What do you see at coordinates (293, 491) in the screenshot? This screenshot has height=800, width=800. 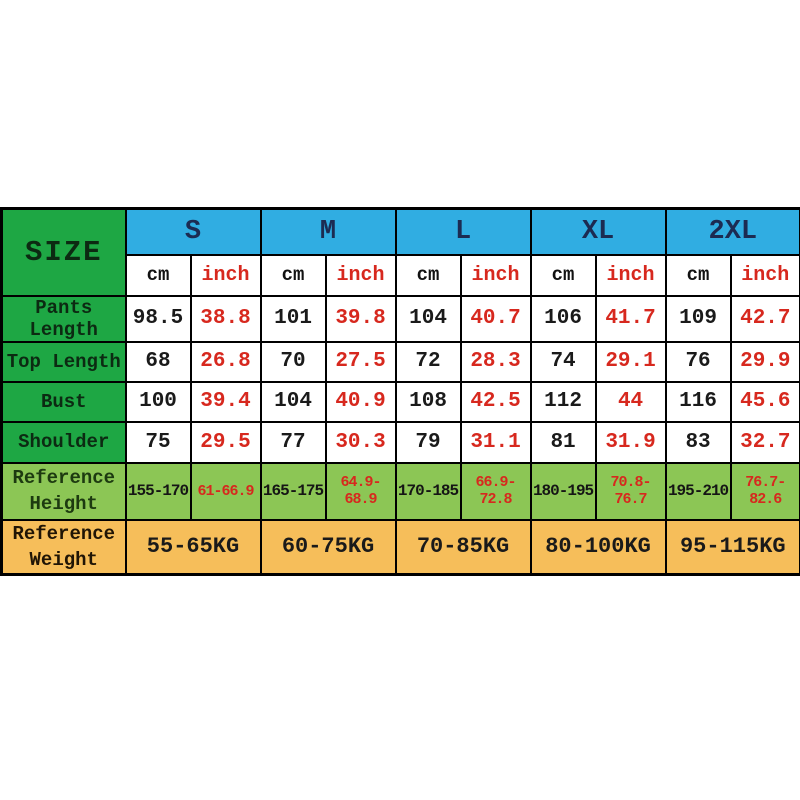 I see `value-cell: 165-175` at bounding box center [293, 491].